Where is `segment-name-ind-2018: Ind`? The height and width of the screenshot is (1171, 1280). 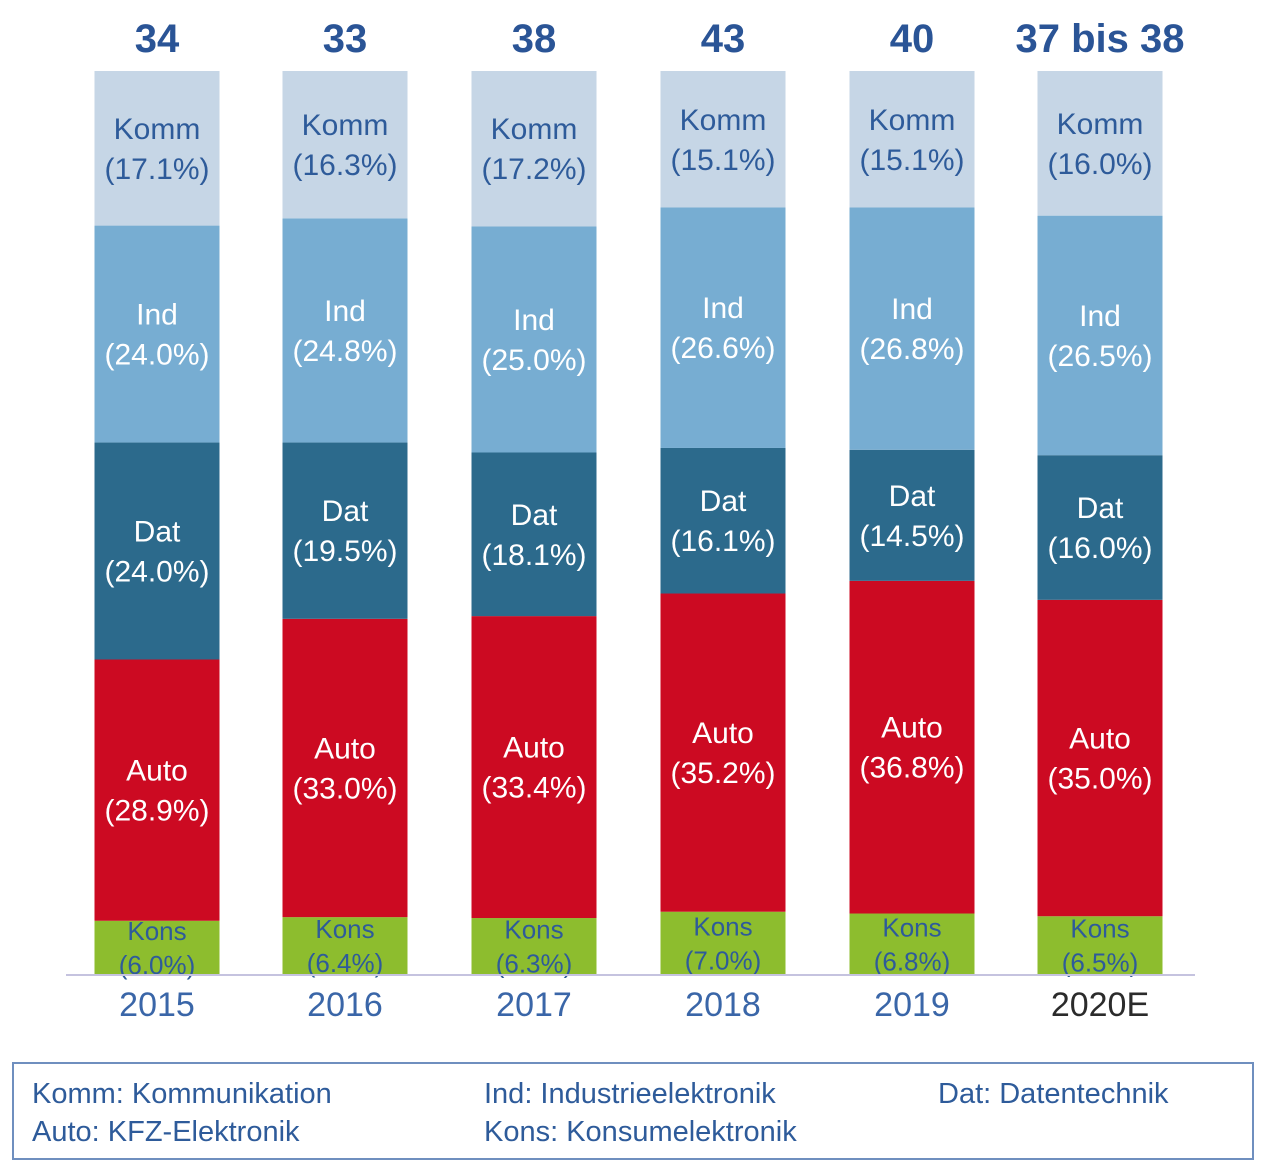 segment-name-ind-2018: Ind is located at coordinates (723, 308).